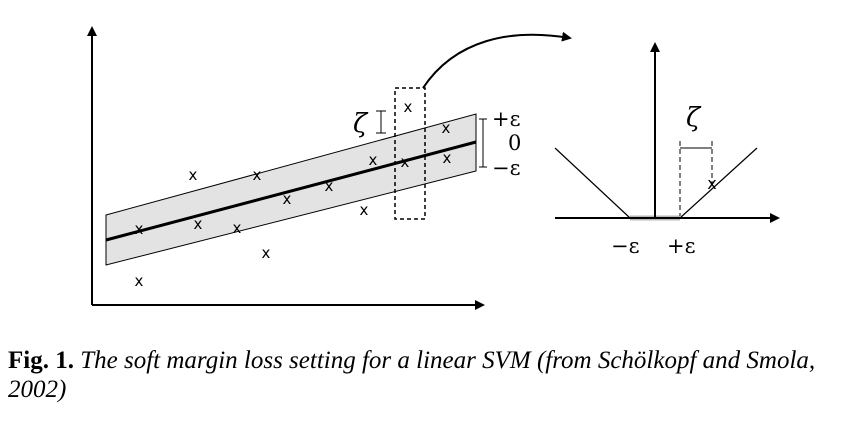 Image resolution: width=862 pixels, height=426 pixels. I want to click on left-zeta-bracket, so click(381, 122).